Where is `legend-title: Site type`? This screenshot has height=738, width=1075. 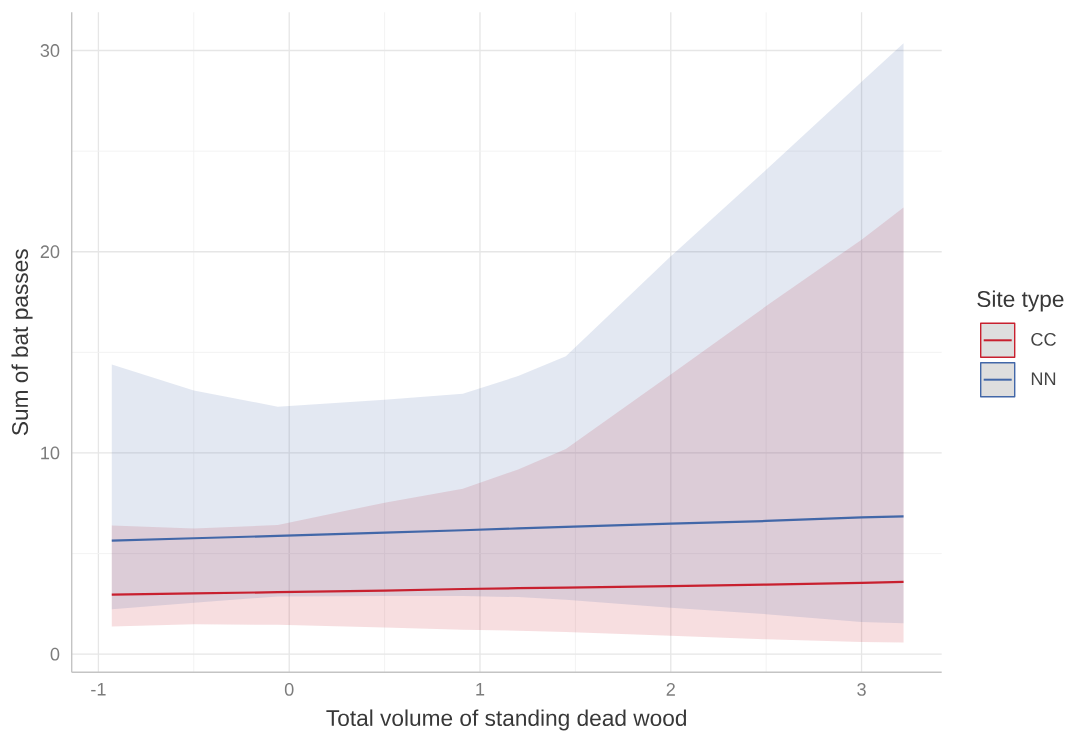 legend-title: Site type is located at coordinates (1020, 301).